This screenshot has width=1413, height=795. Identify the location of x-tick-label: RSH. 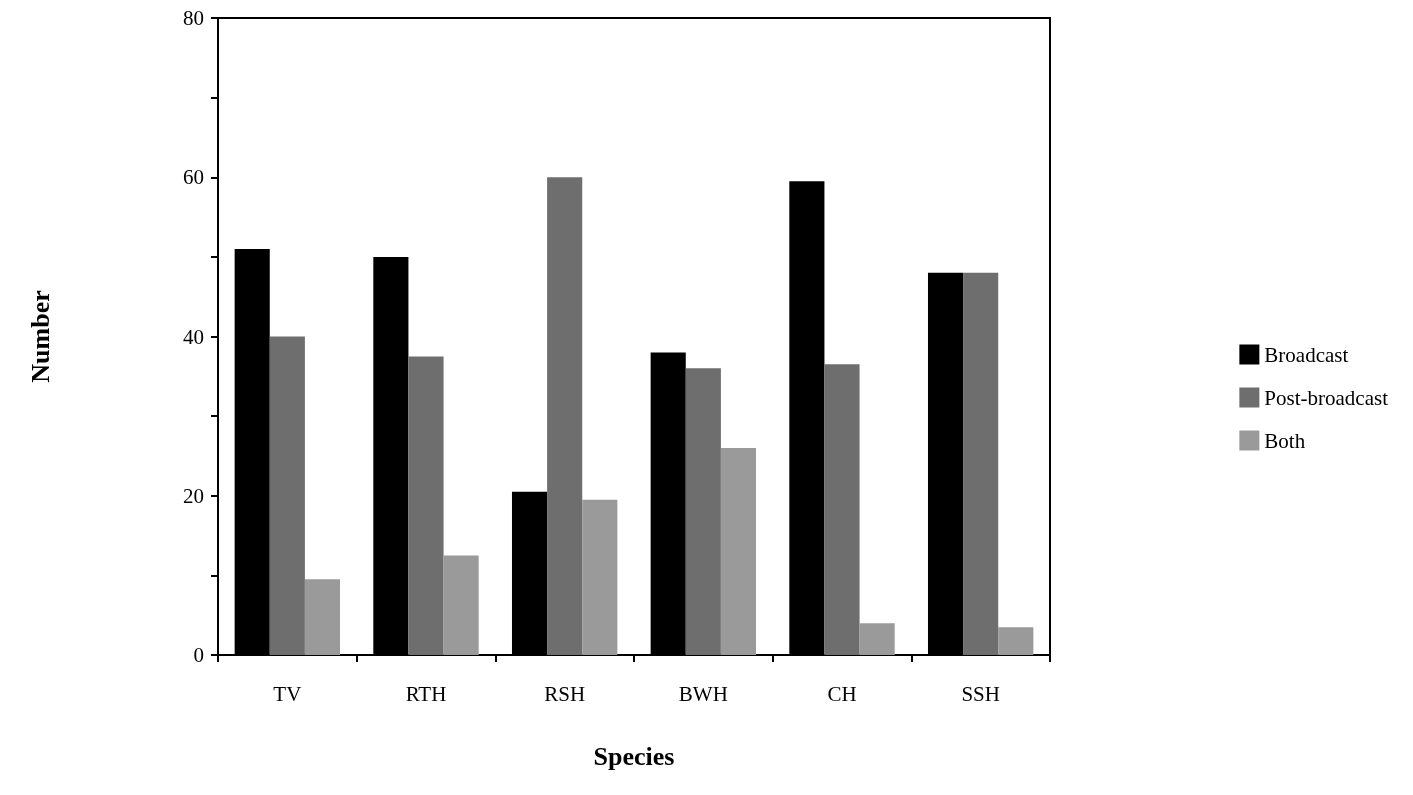
(565, 693).